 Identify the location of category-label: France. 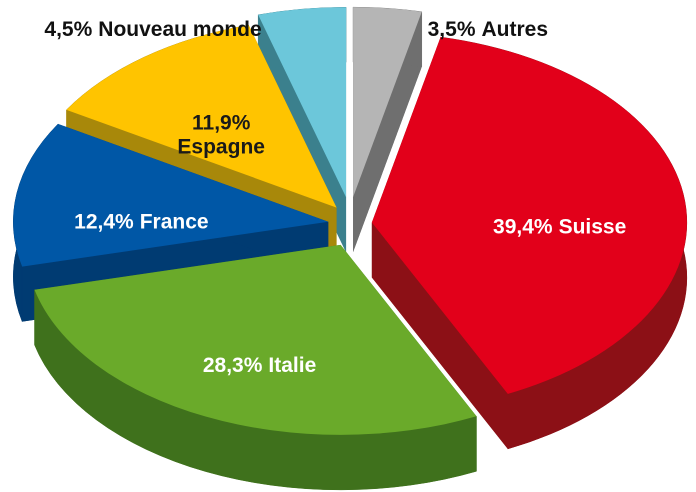
(174, 221).